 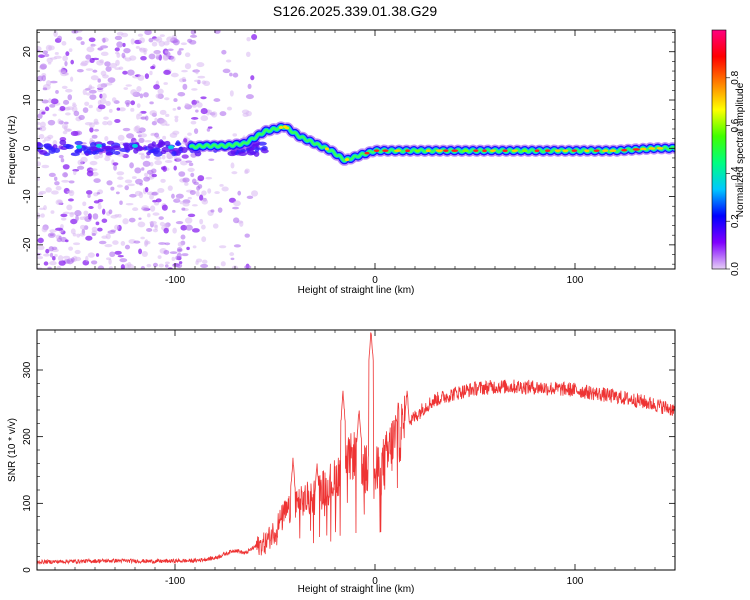 I want to click on spectrogram-ridge-layer, so click(x=430, y=143).